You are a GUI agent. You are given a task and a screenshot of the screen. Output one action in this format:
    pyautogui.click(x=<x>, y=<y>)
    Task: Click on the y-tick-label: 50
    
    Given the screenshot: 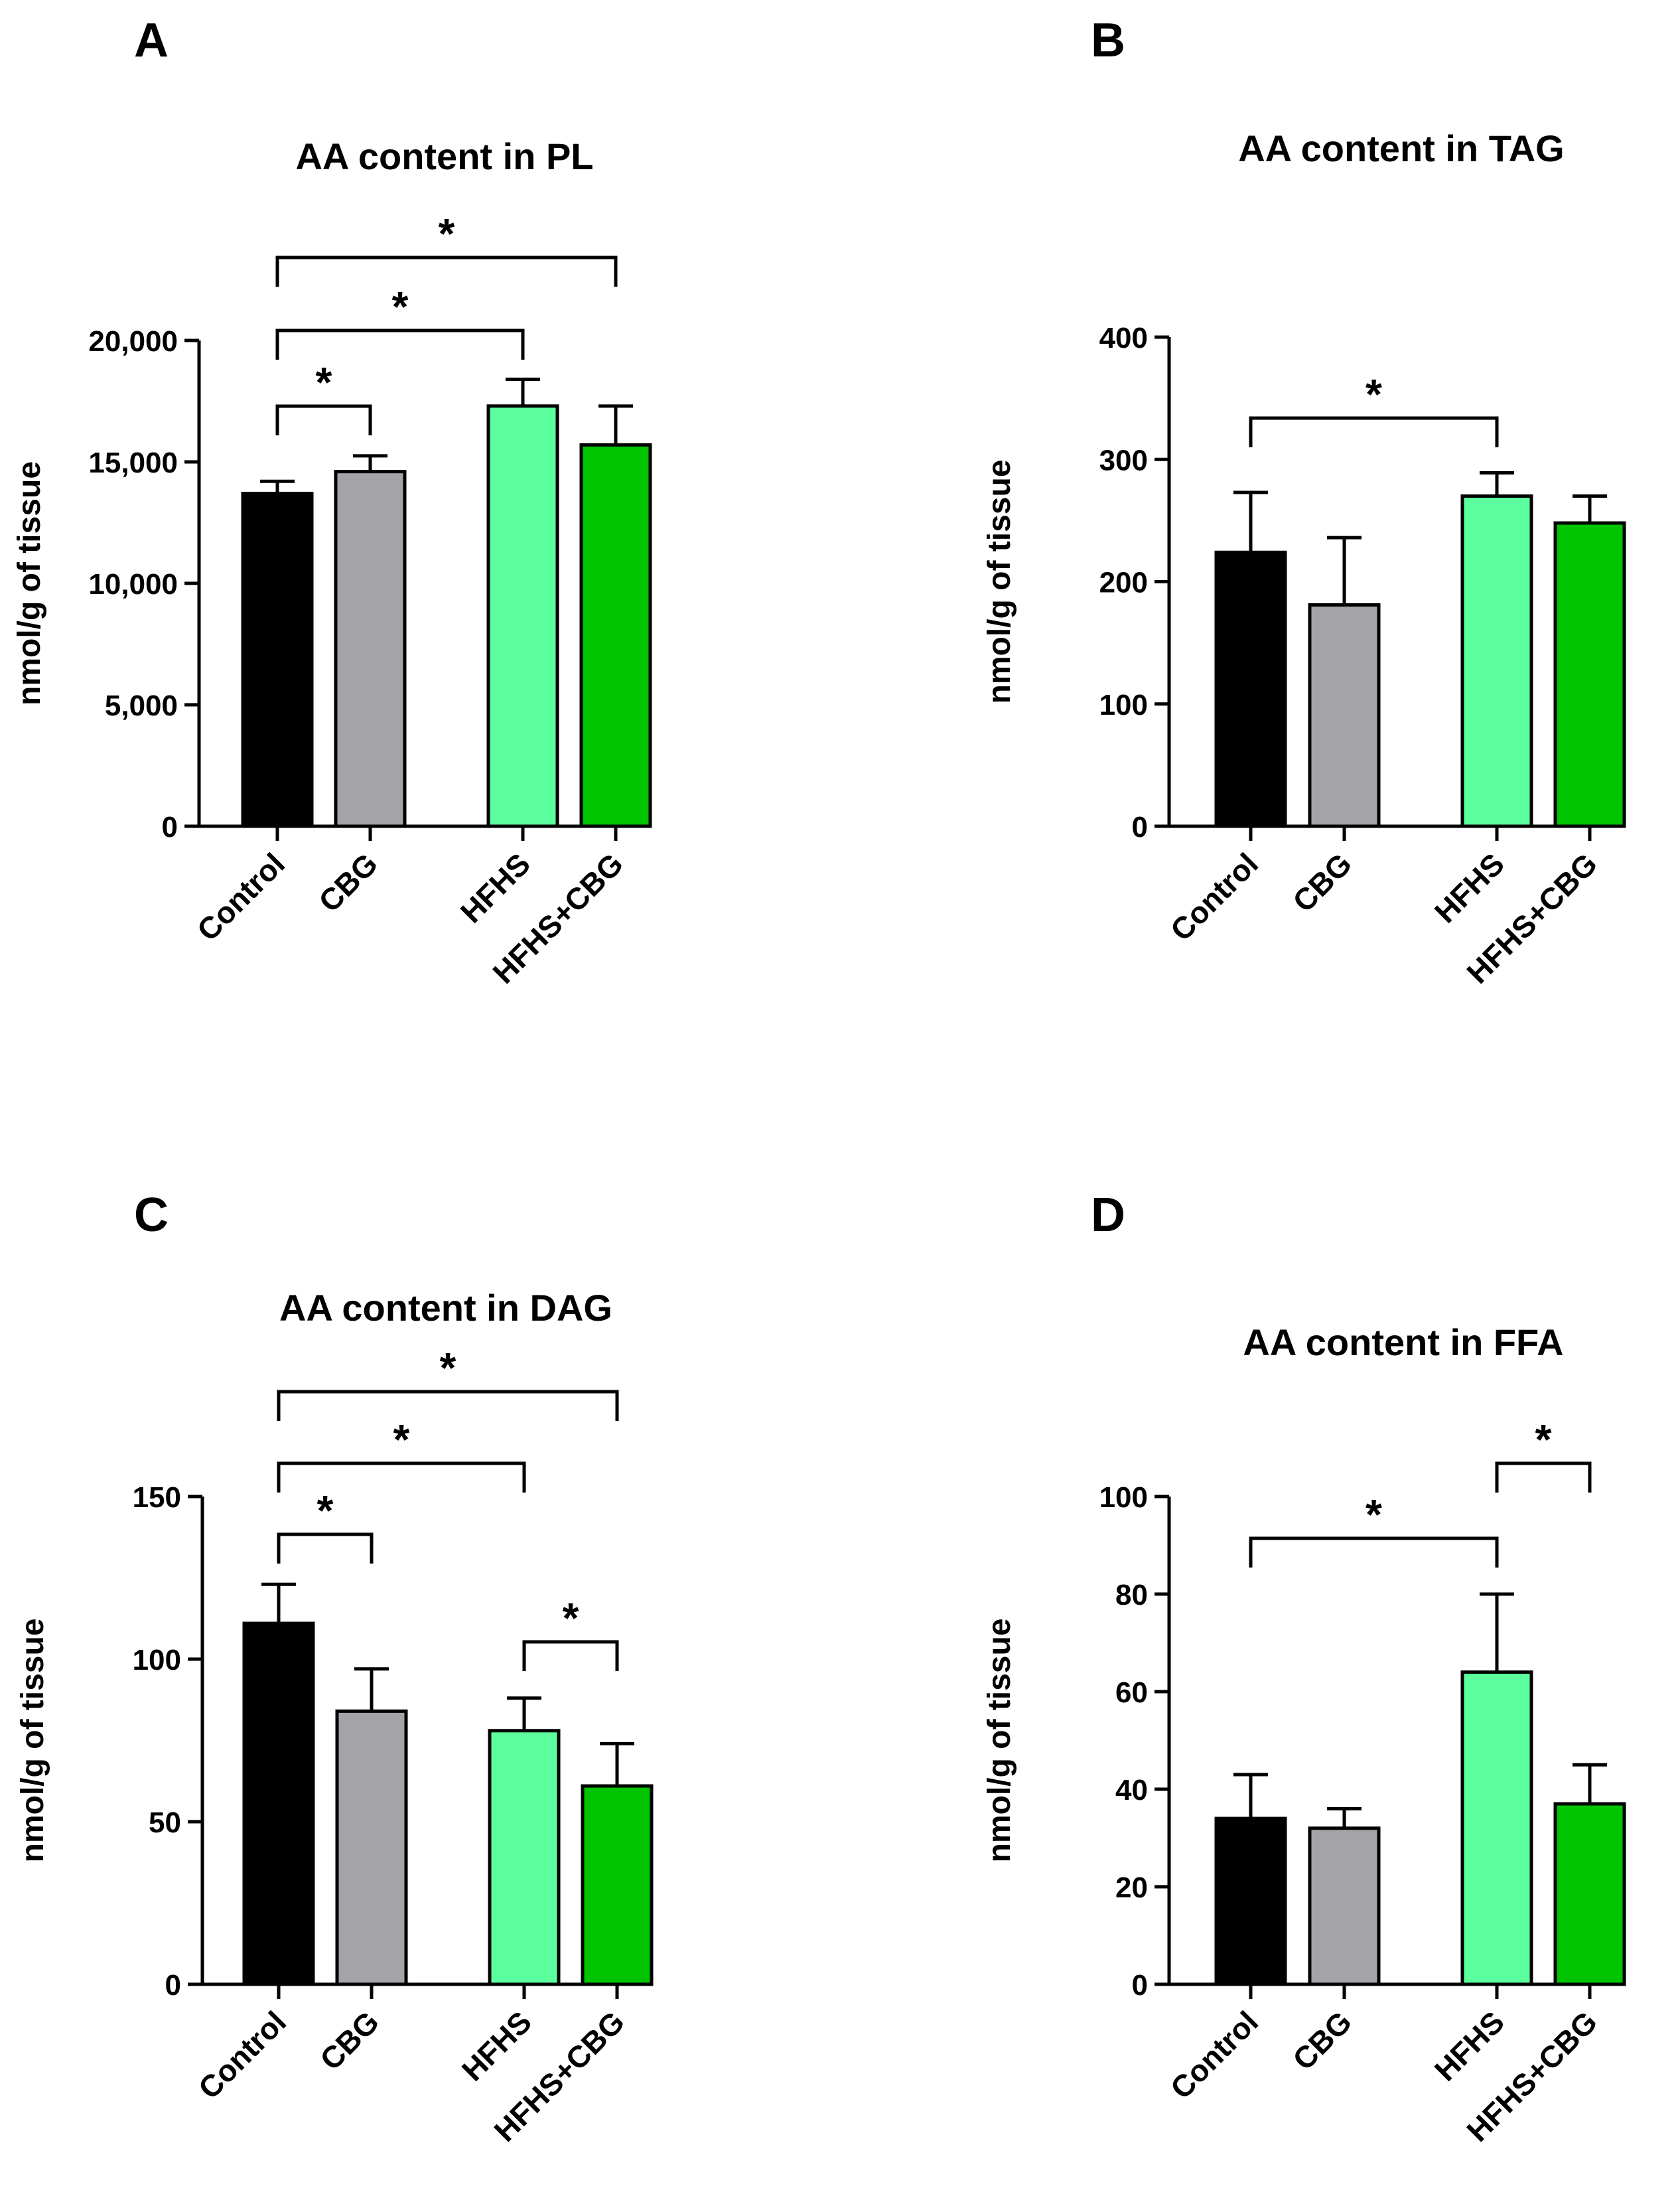 What is the action you would take?
    pyautogui.click(x=165, y=1822)
    